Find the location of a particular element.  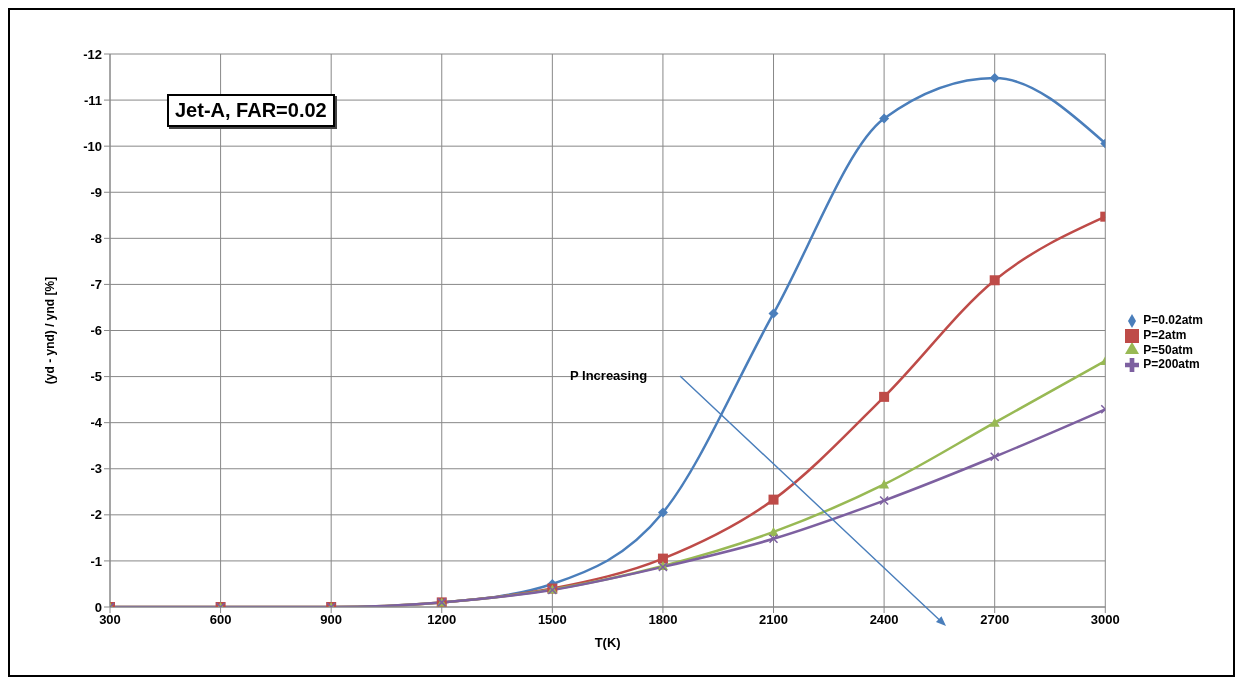

x-tick-label: 2100 is located at coordinates (773, 620).